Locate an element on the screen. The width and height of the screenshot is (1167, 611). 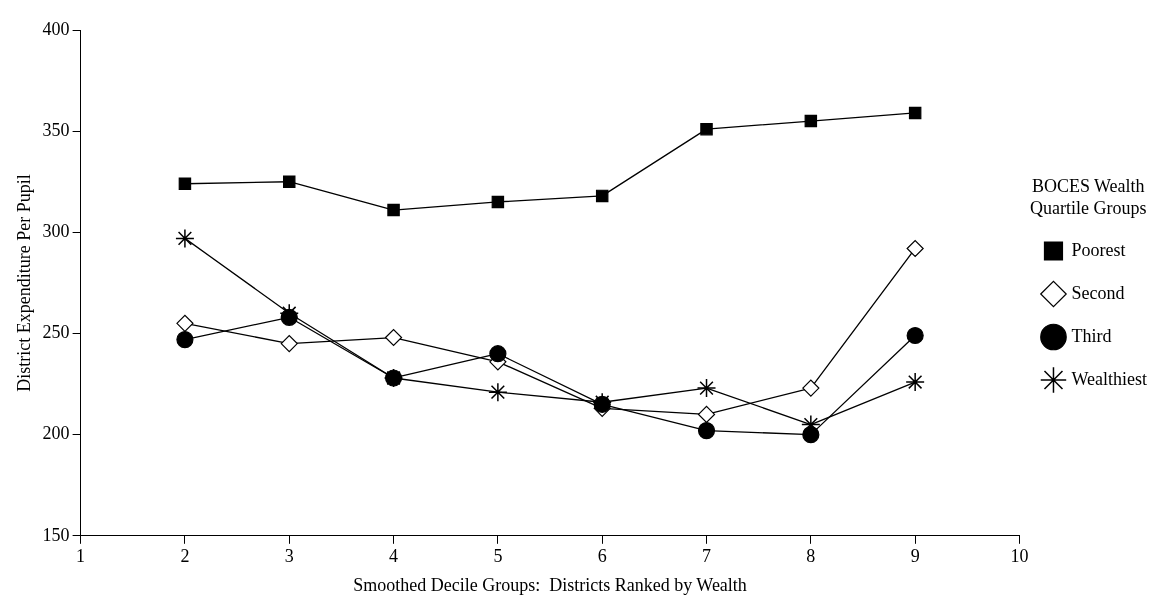
x-tick-label: 6 is located at coordinates (602, 556).